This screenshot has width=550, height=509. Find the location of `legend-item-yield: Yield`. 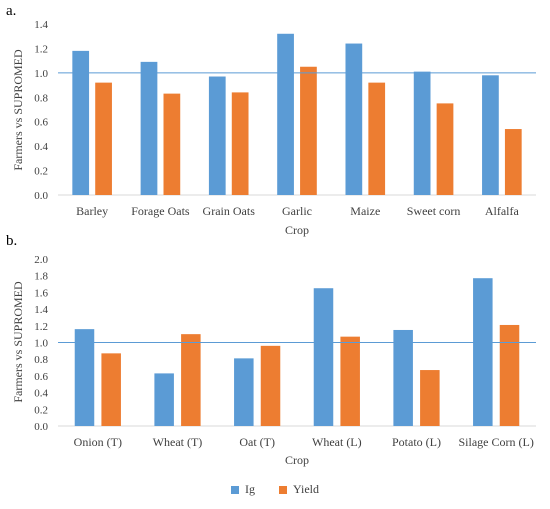

legend-item-yield: Yield is located at coordinates (299, 489).